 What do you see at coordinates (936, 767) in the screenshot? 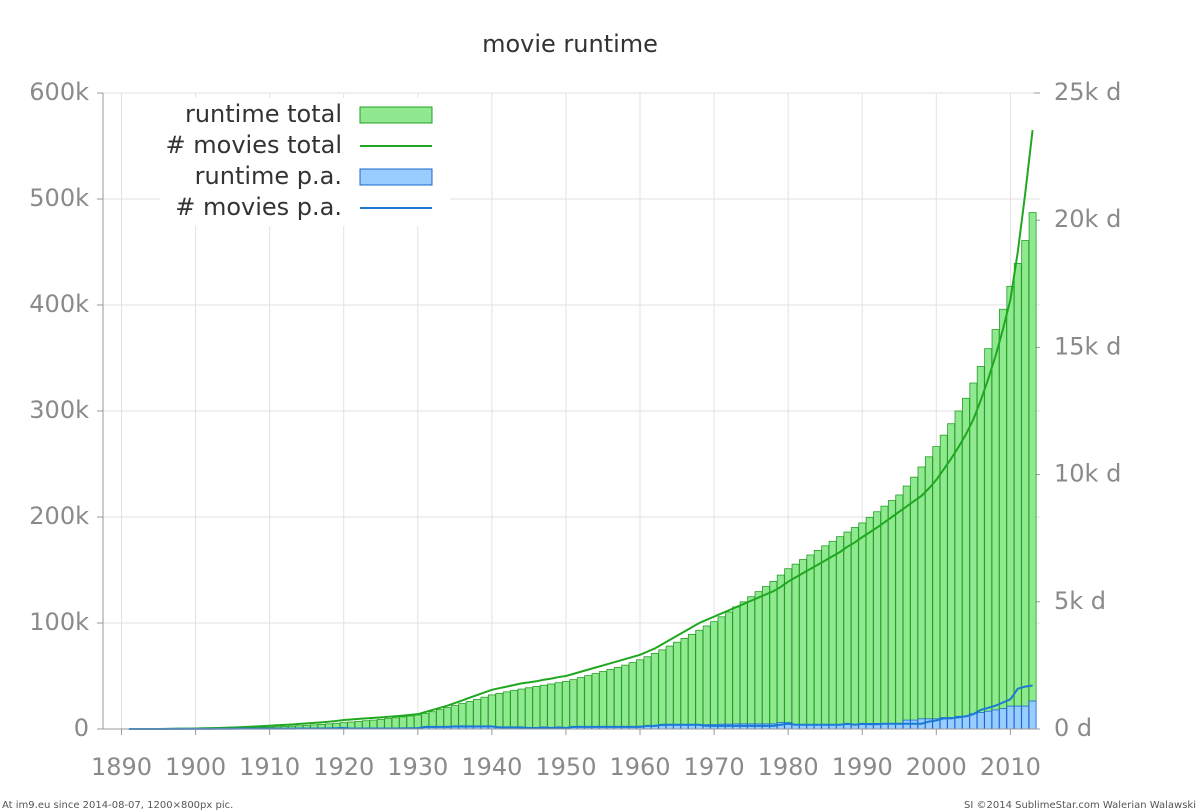
I see `x-tick-label: 2000` at bounding box center [936, 767].